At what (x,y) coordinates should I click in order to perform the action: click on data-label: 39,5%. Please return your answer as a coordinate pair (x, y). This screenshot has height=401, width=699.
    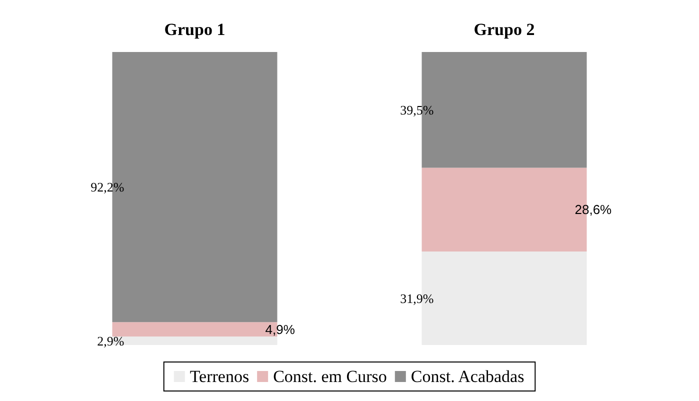
    Looking at the image, I should click on (417, 110).